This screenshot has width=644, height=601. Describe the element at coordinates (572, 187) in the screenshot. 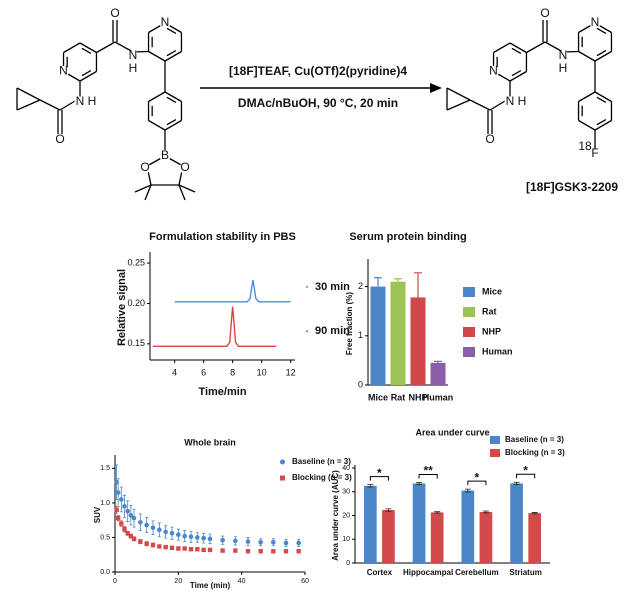

I see `product-name: [18F]GSK3-2209` at that location.